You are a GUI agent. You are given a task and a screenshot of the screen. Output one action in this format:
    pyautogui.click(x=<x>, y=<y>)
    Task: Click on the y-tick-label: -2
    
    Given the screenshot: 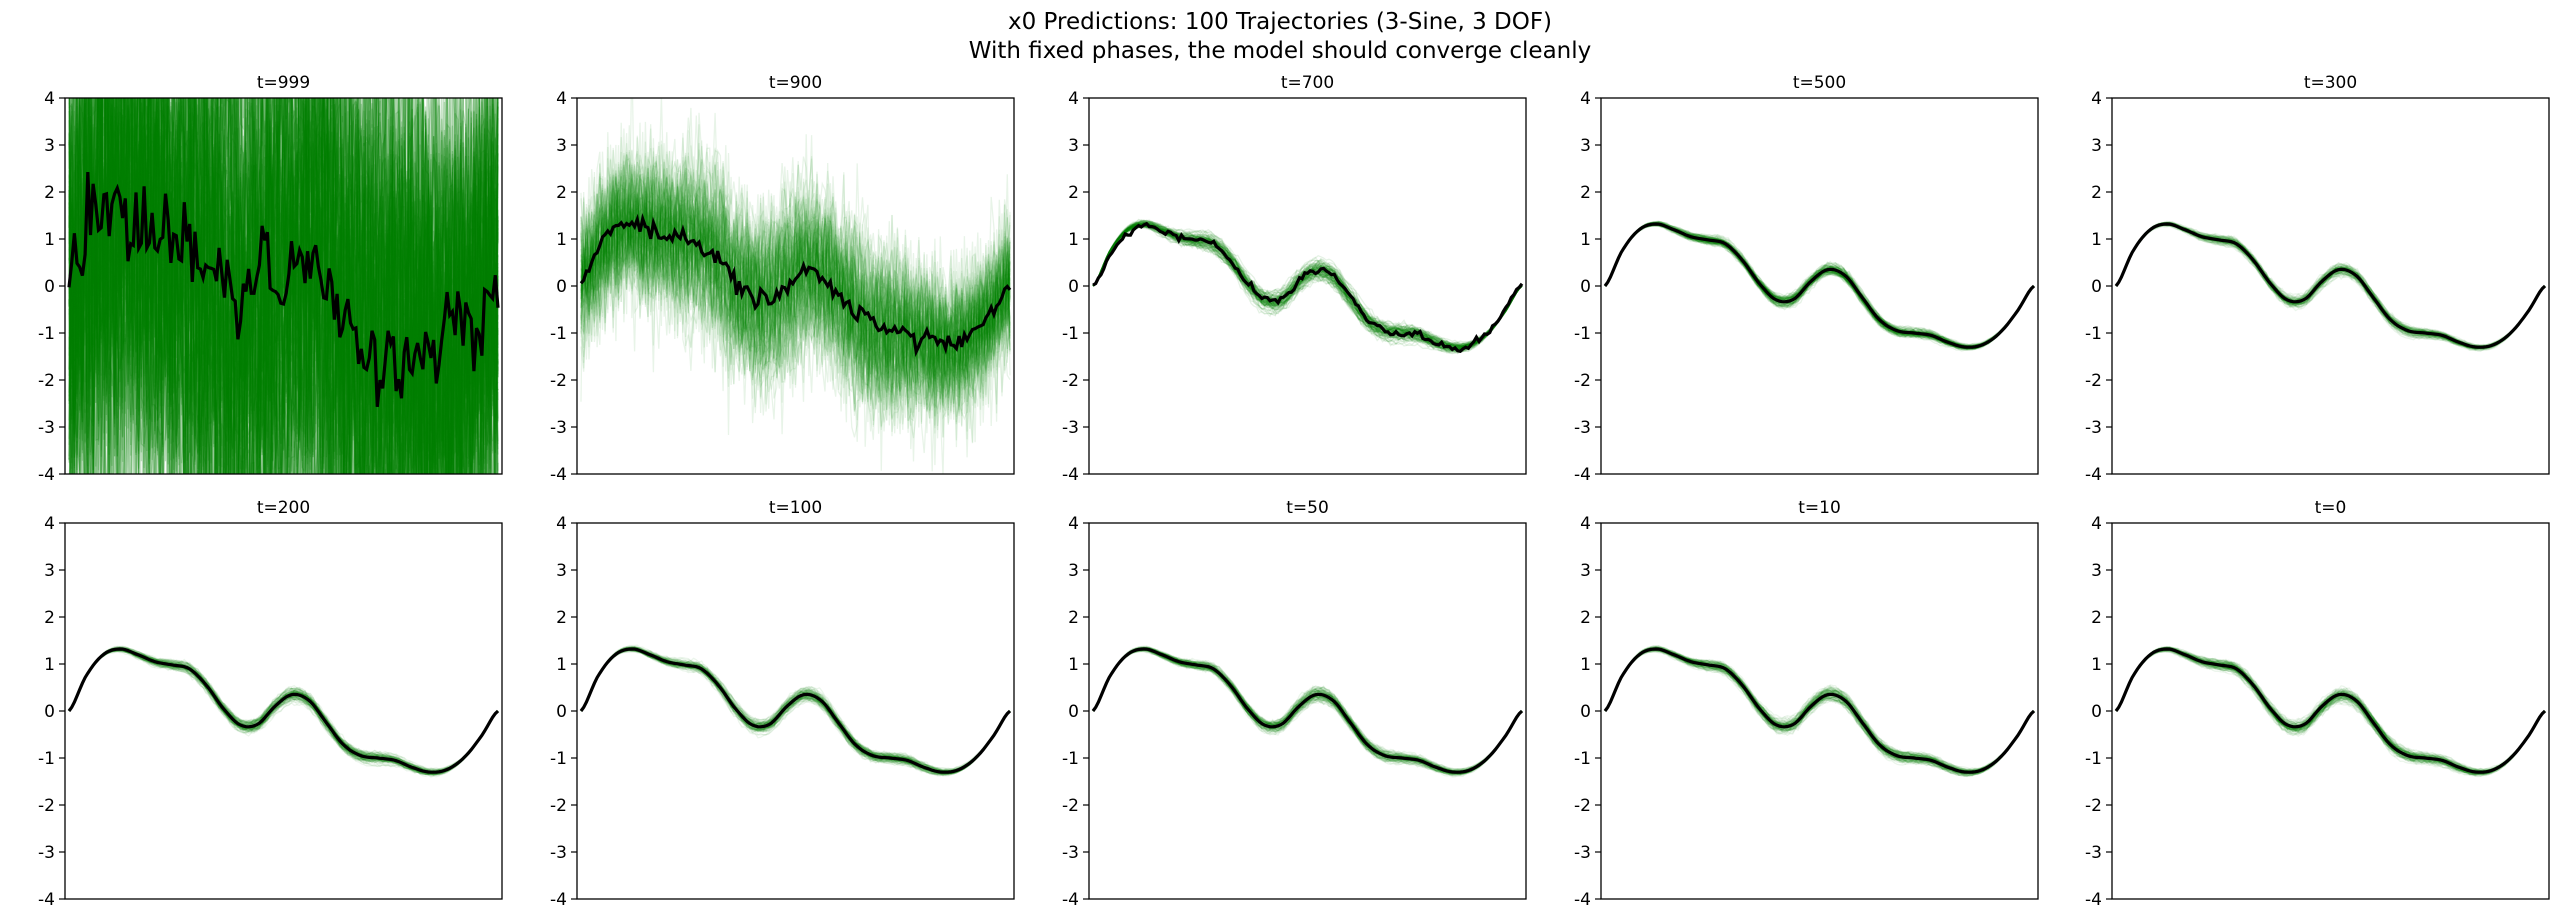 What is the action you would take?
    pyautogui.click(x=1582, y=806)
    